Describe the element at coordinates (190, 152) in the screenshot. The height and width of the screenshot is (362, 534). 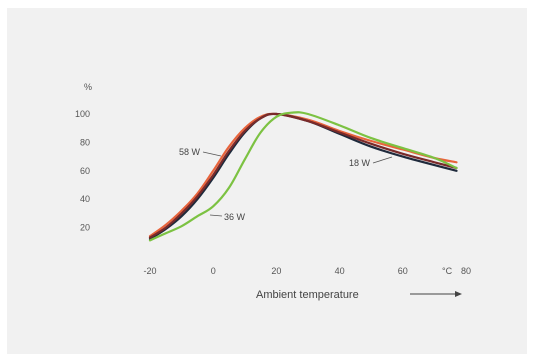
I see `annotation-label: 58 W` at that location.